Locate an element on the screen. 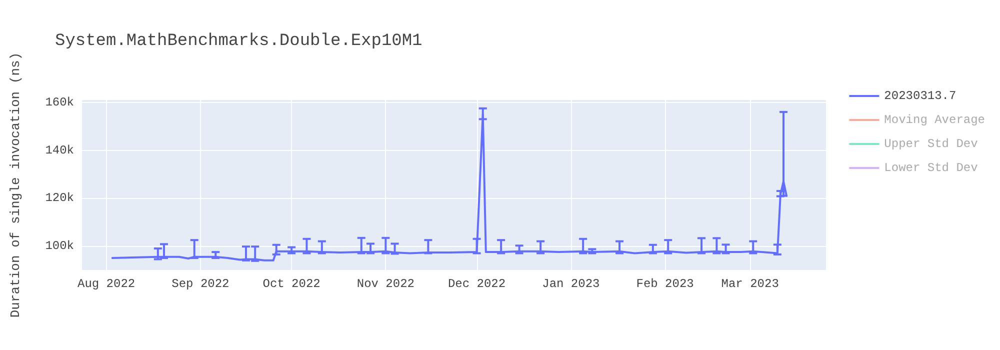 This screenshot has height=350, width=1000. x-tick-label: Oct 2022 is located at coordinates (291, 284).